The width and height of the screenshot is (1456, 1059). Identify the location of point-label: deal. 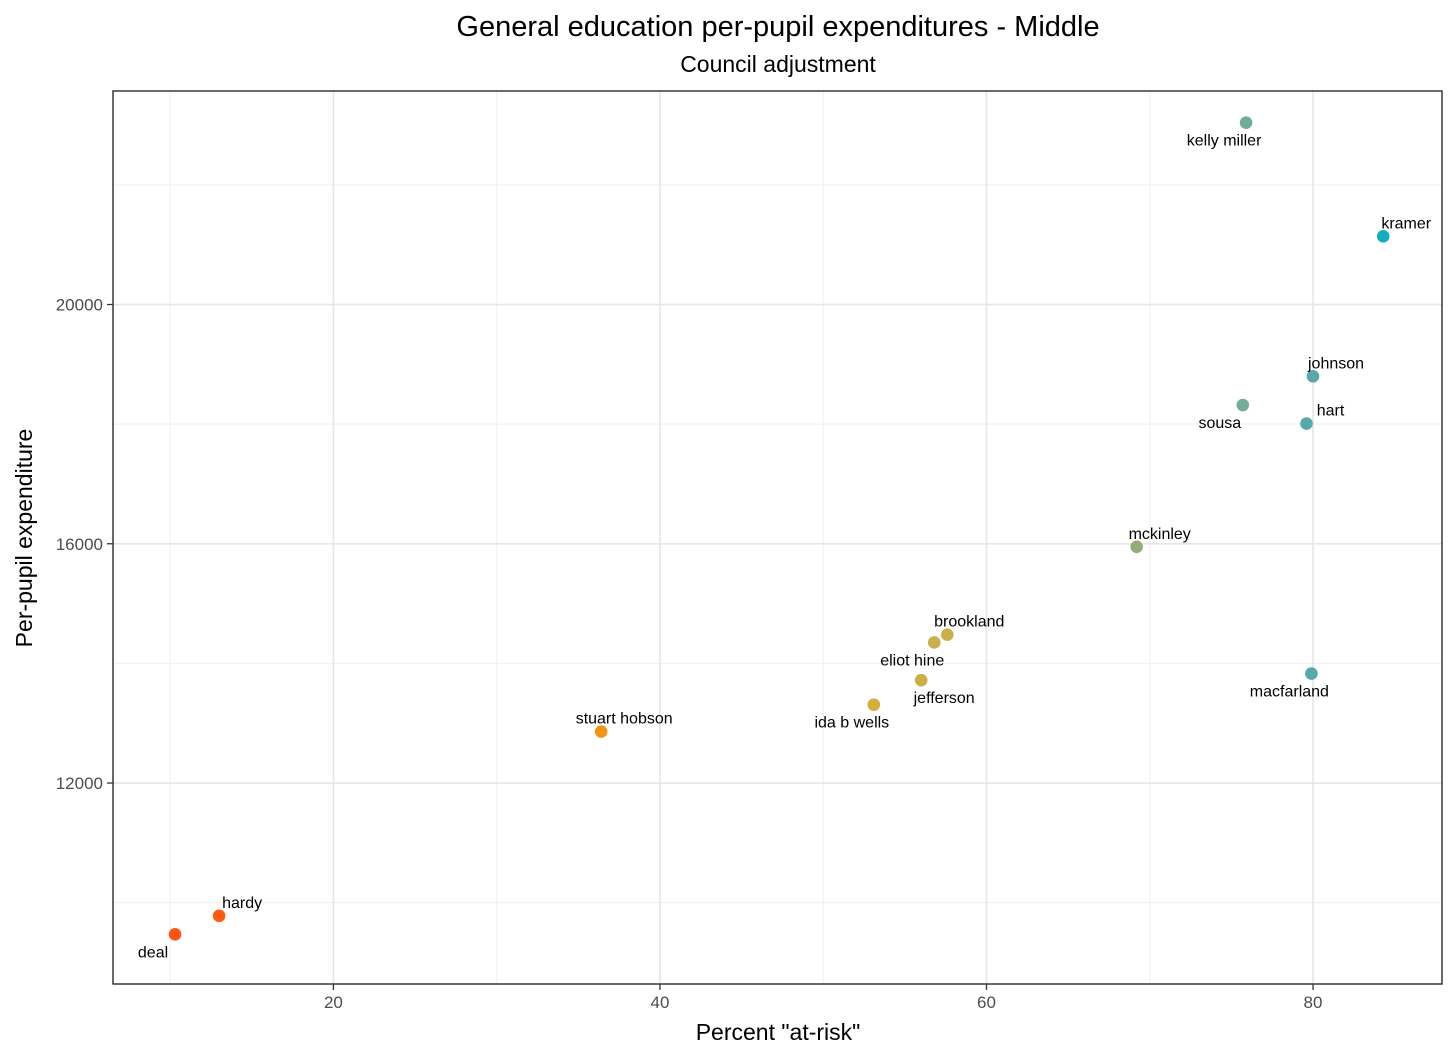
(153, 952).